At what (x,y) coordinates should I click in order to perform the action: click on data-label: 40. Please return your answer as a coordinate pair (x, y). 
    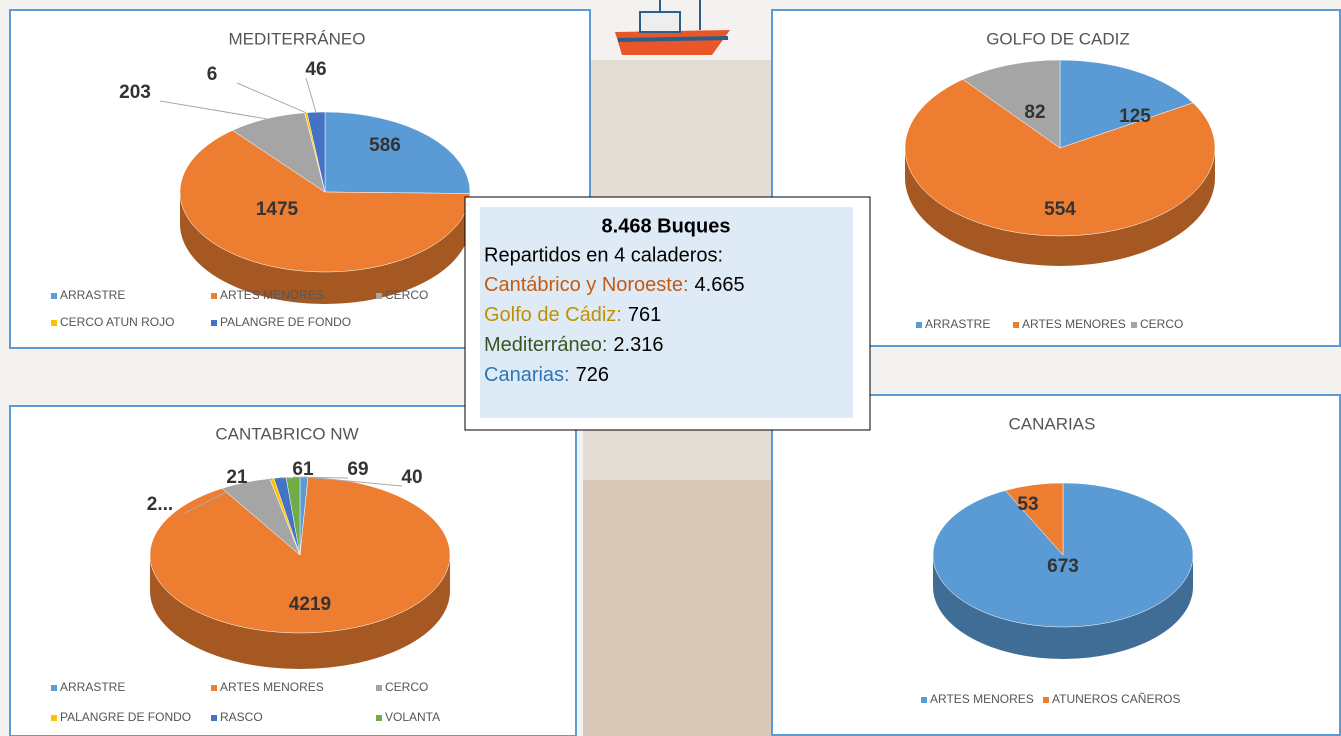
    Looking at the image, I should click on (411, 477).